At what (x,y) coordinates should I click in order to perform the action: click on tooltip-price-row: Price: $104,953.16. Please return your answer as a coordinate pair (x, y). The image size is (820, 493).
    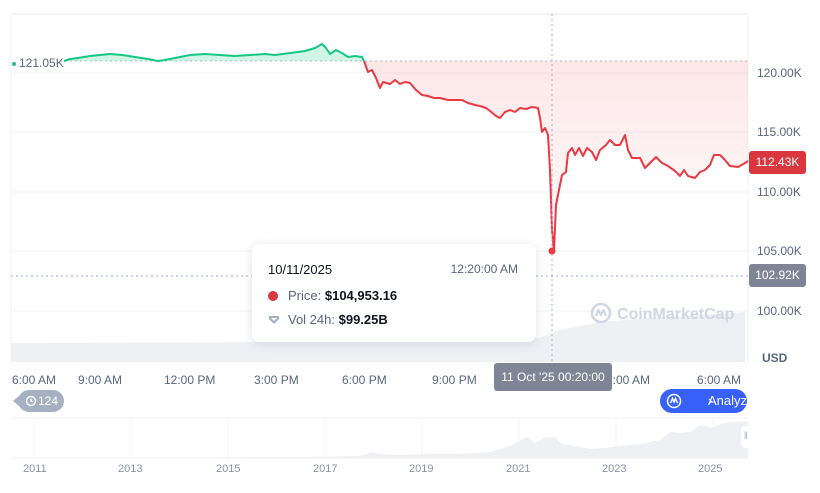
    Looking at the image, I should click on (332, 295).